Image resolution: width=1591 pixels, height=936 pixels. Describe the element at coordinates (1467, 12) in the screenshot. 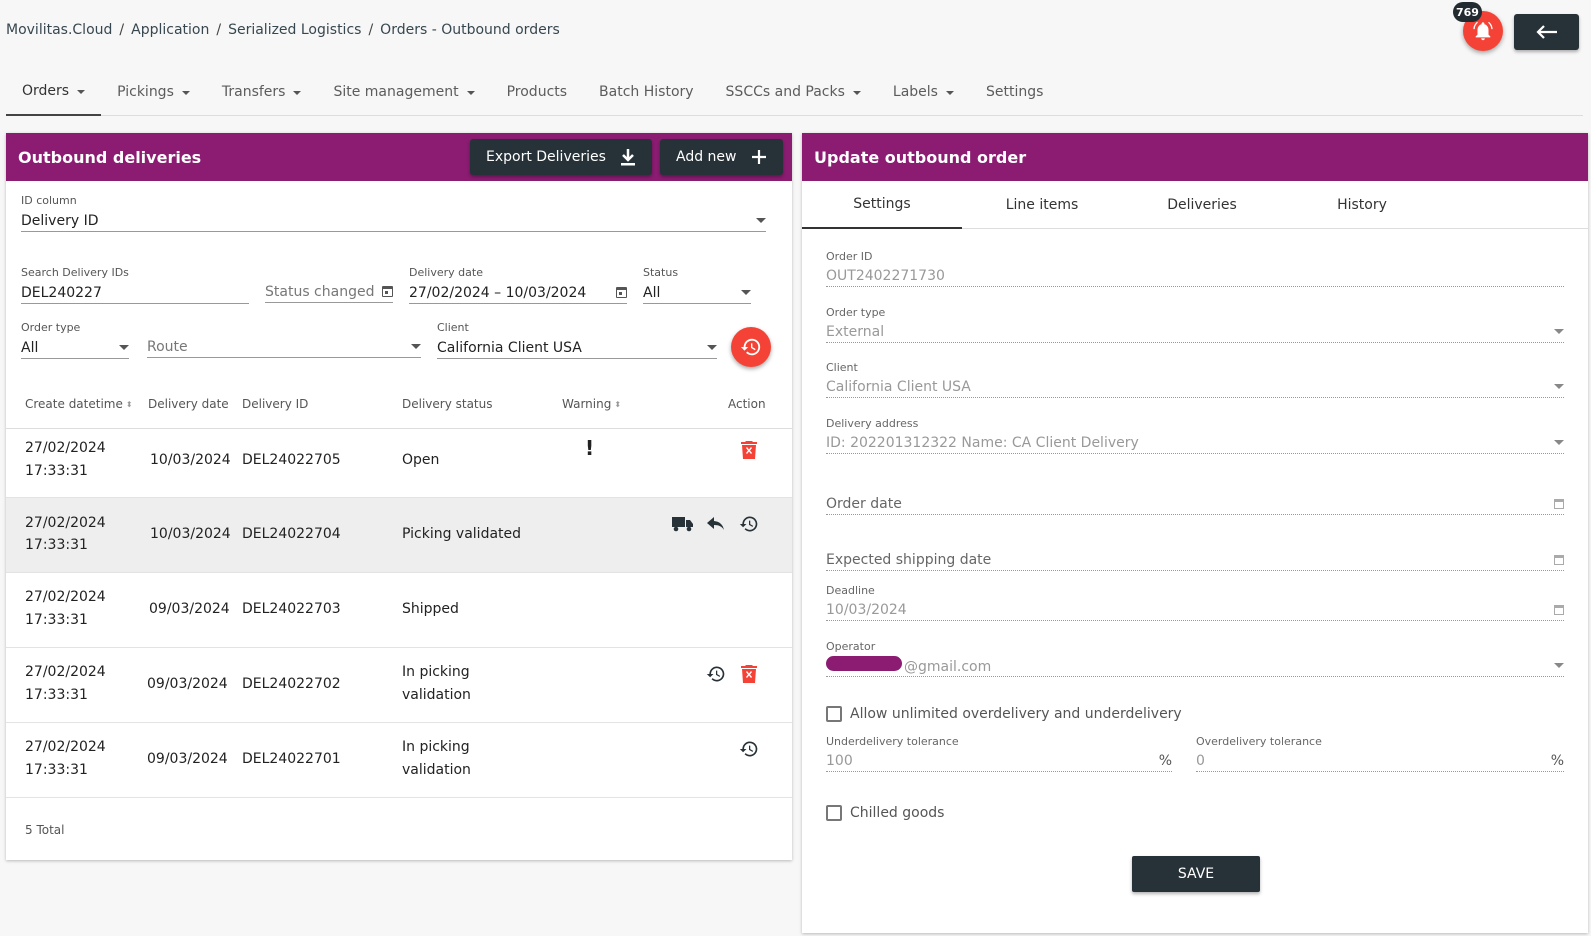

I see `notification-count-badge: 769` at that location.